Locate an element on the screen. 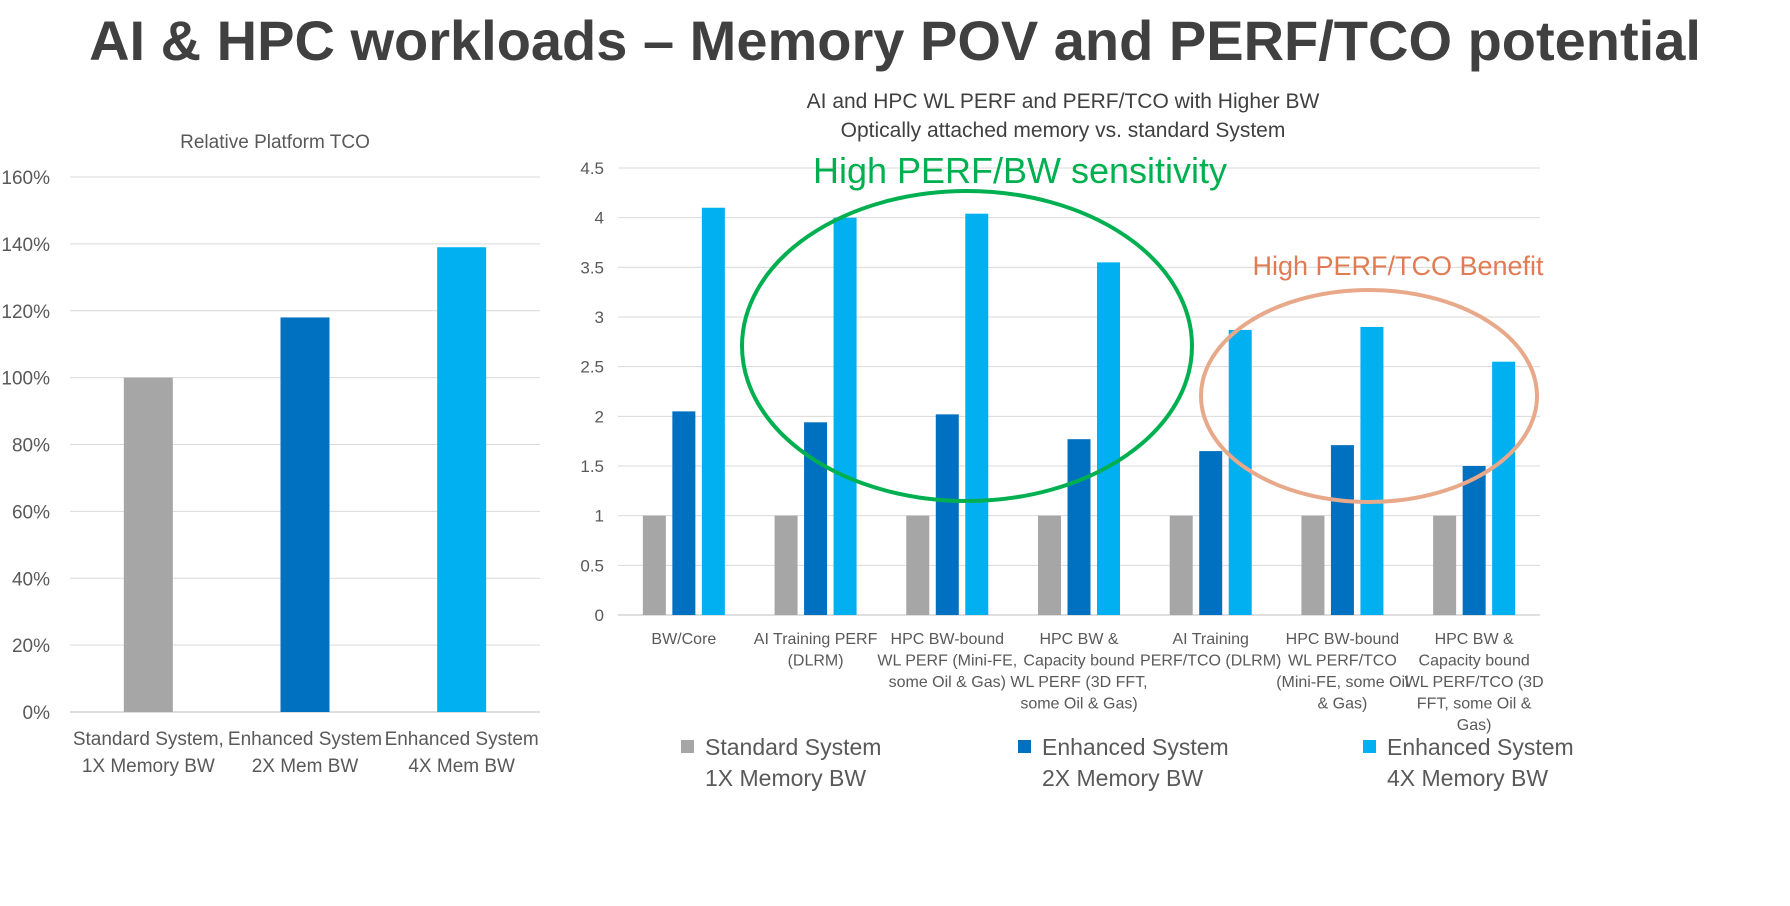  x-tick-label: WL PERF/TCO is located at coordinates (1342, 661).